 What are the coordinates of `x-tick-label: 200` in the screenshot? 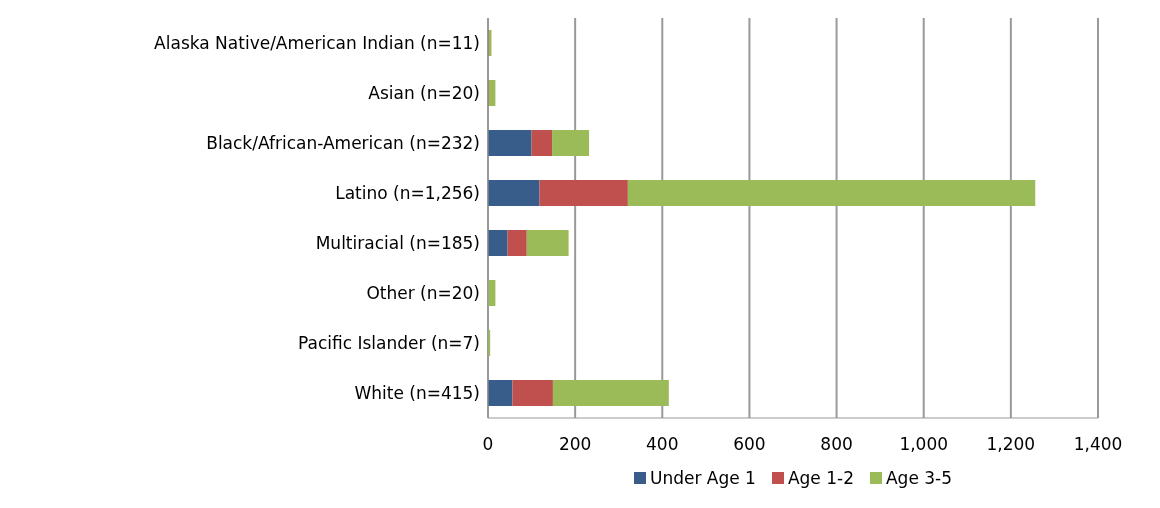 It's located at (575, 444).